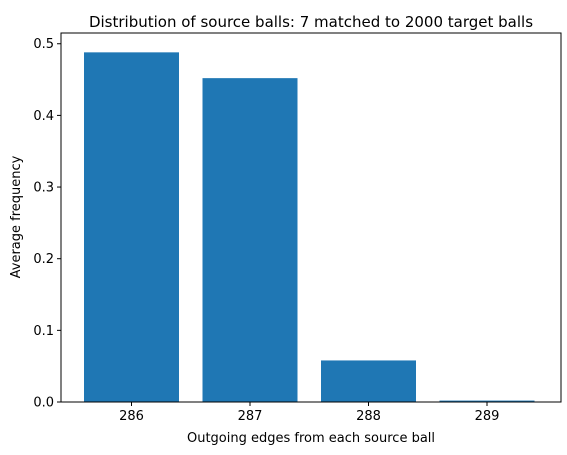 The width and height of the screenshot is (567, 455). What do you see at coordinates (43, 403) in the screenshot?
I see `y-tick-label-0.0: 0.0` at bounding box center [43, 403].